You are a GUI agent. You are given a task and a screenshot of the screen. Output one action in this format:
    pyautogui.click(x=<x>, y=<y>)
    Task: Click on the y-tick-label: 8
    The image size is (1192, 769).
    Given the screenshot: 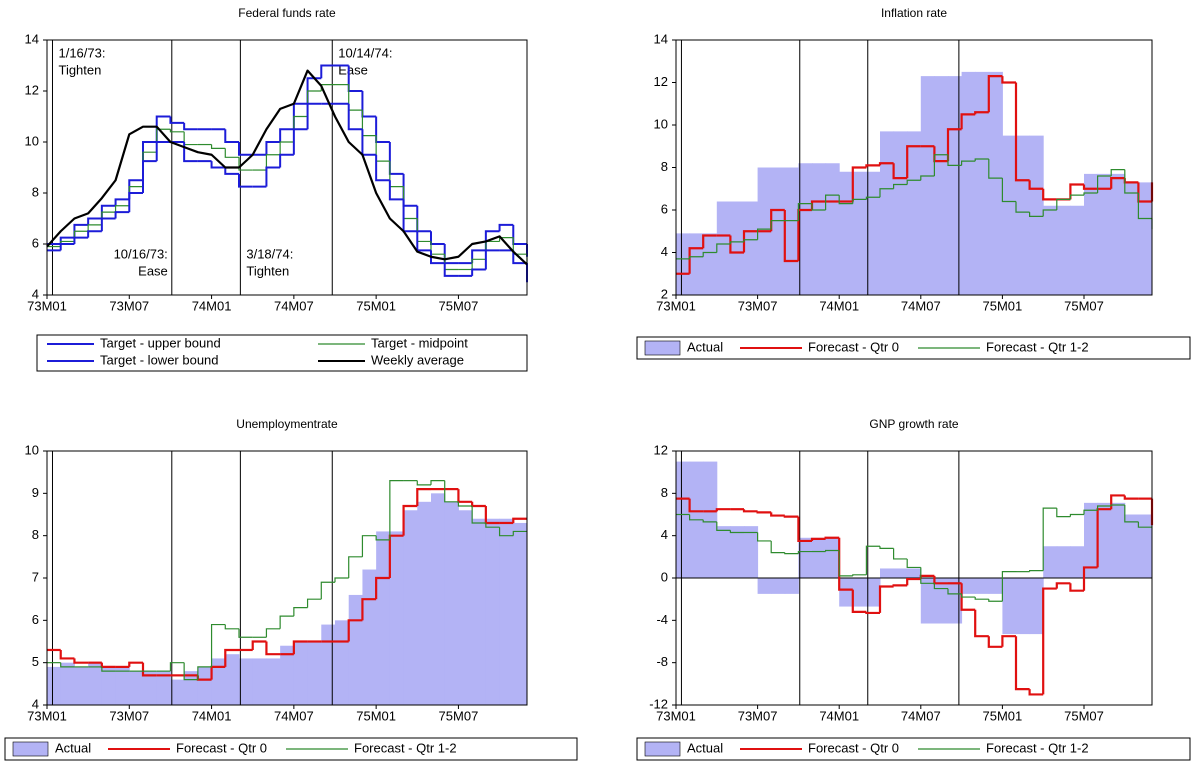 What is the action you would take?
    pyautogui.click(x=35, y=191)
    